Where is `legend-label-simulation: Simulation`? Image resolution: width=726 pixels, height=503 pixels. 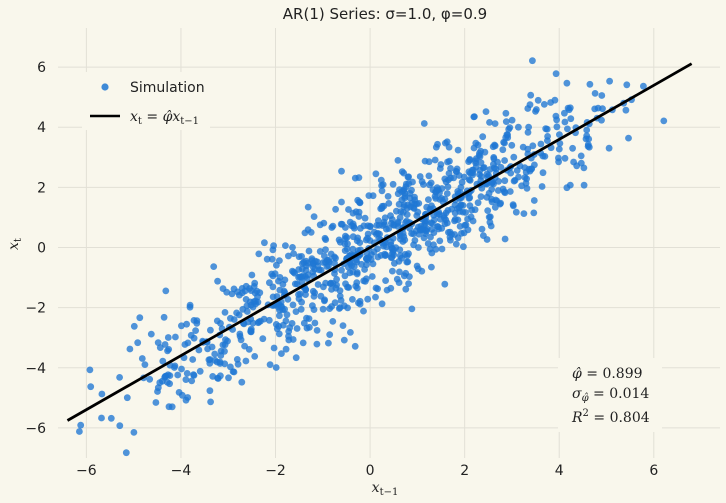 legend-label-simulation: Simulation is located at coordinates (167, 88).